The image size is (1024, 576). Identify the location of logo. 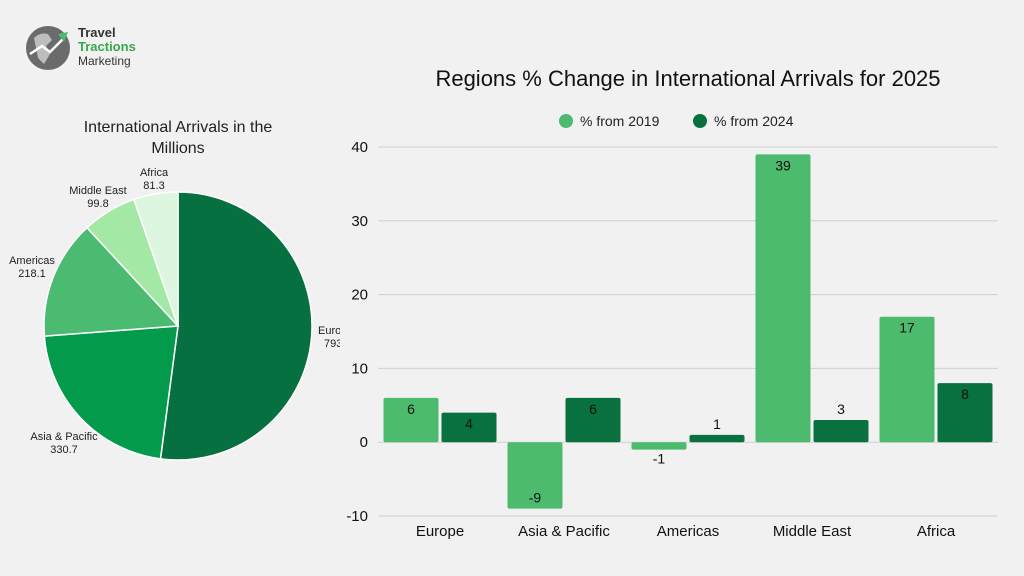
(48, 48).